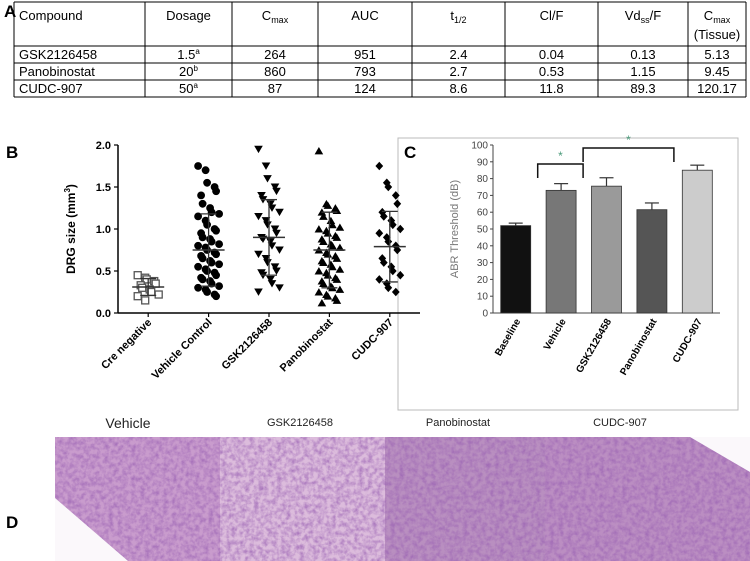 This screenshot has width=750, height=561. Describe the element at coordinates (188, 54) in the screenshot. I see `table-cell: 1.5a` at that location.